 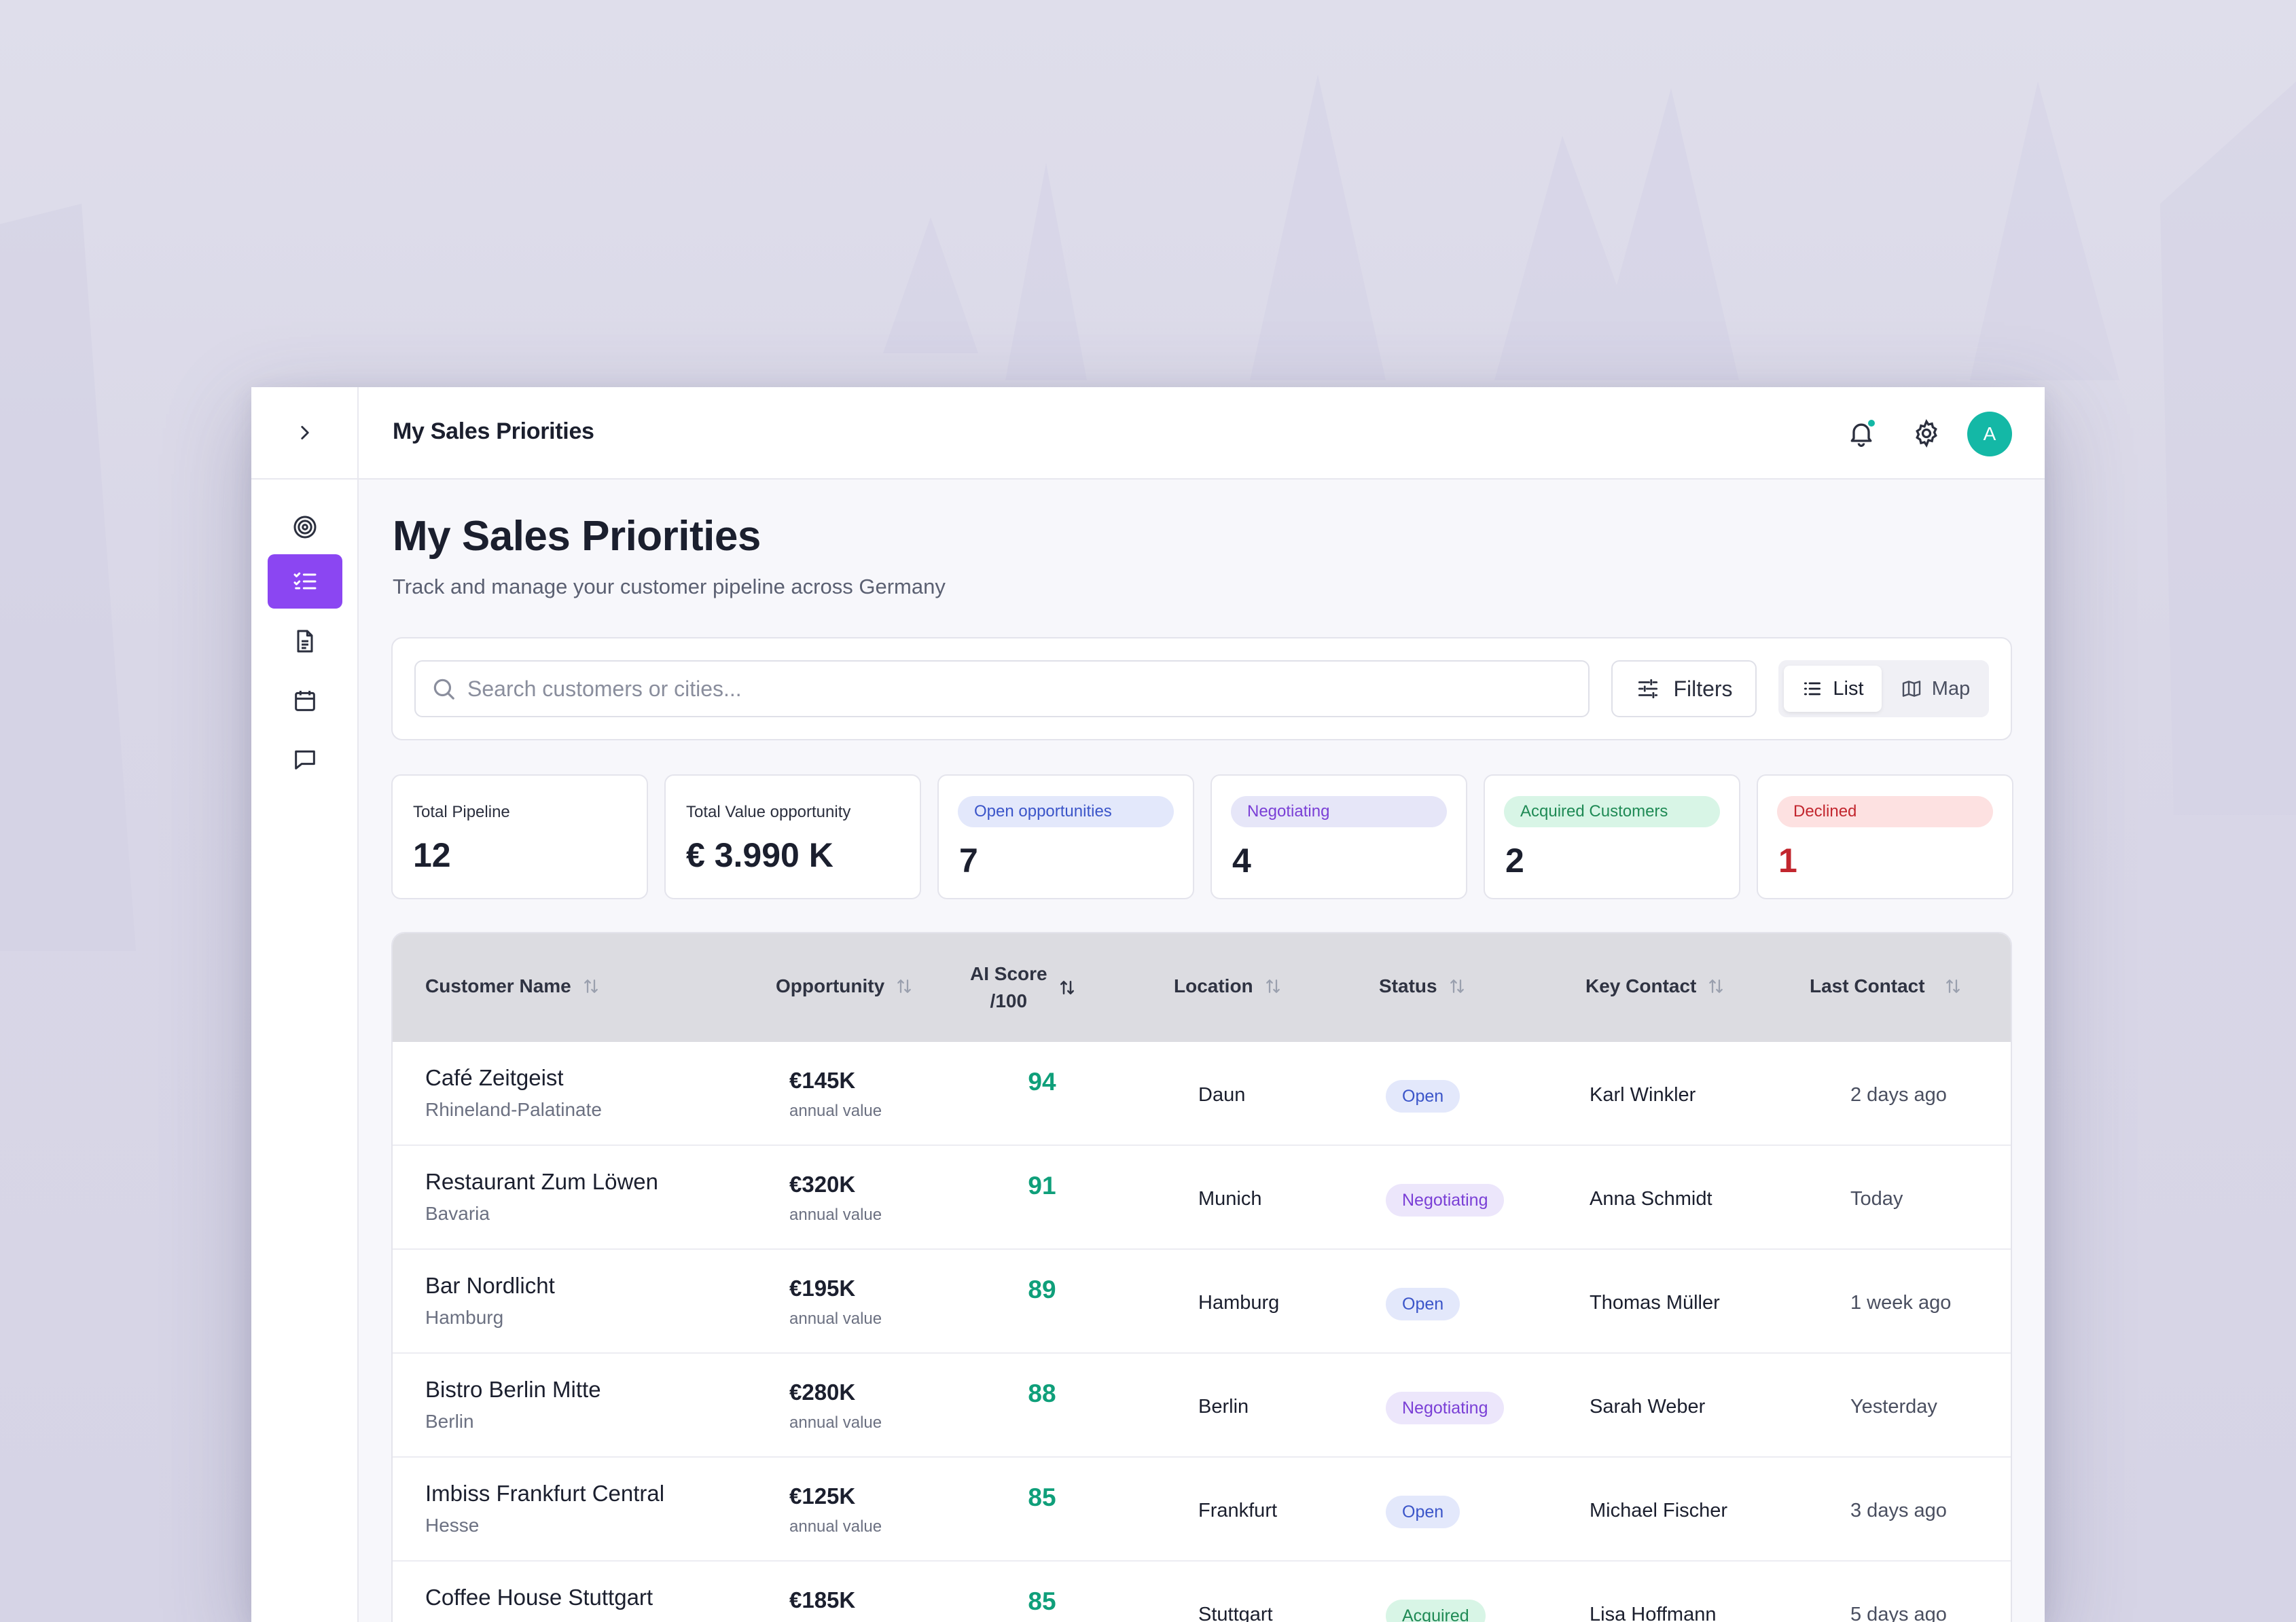 I want to click on settings-button, so click(x=1926, y=433).